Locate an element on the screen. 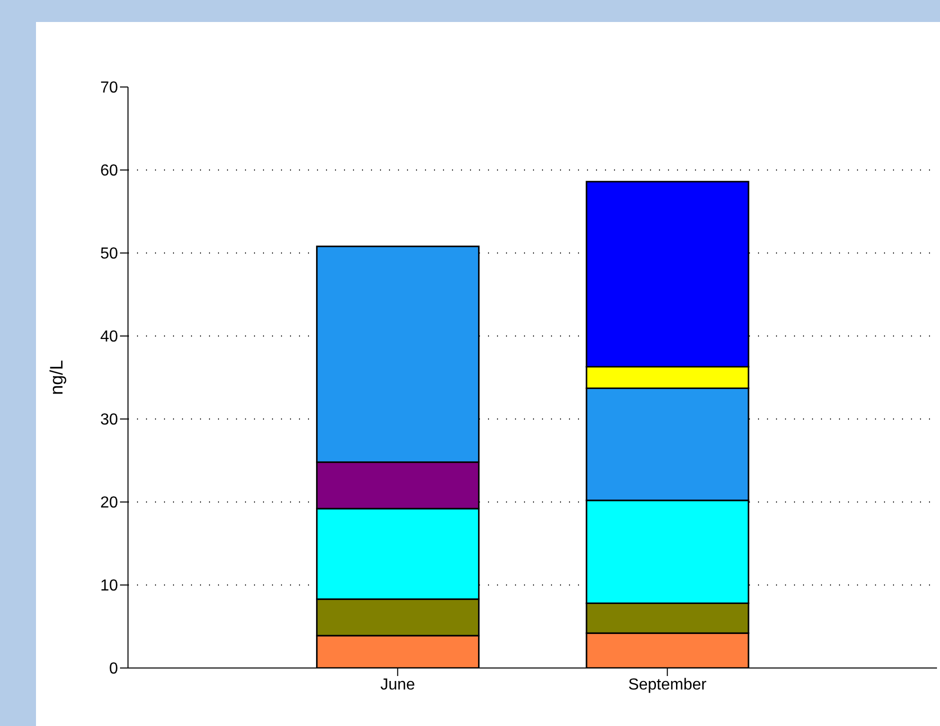 The width and height of the screenshot is (940, 726). x-tick-label: September is located at coordinates (668, 685).